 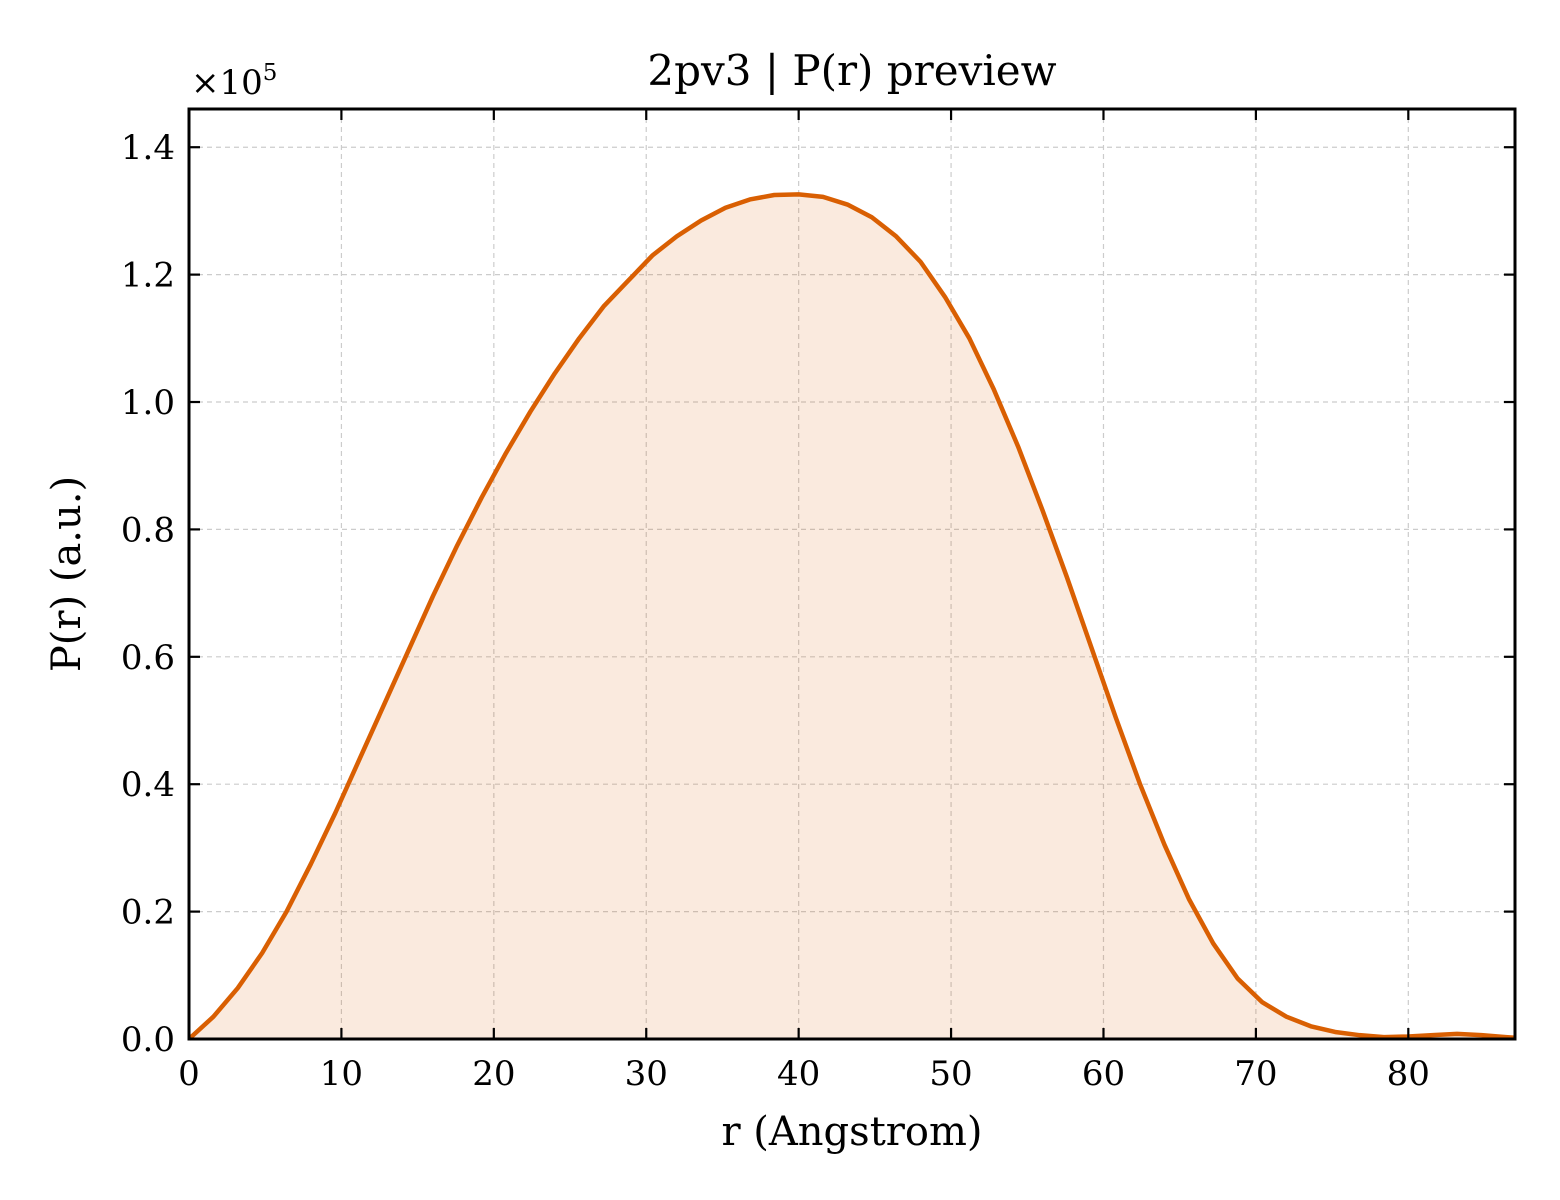 I want to click on x-tick-label: 70, so click(x=1255, y=1074).